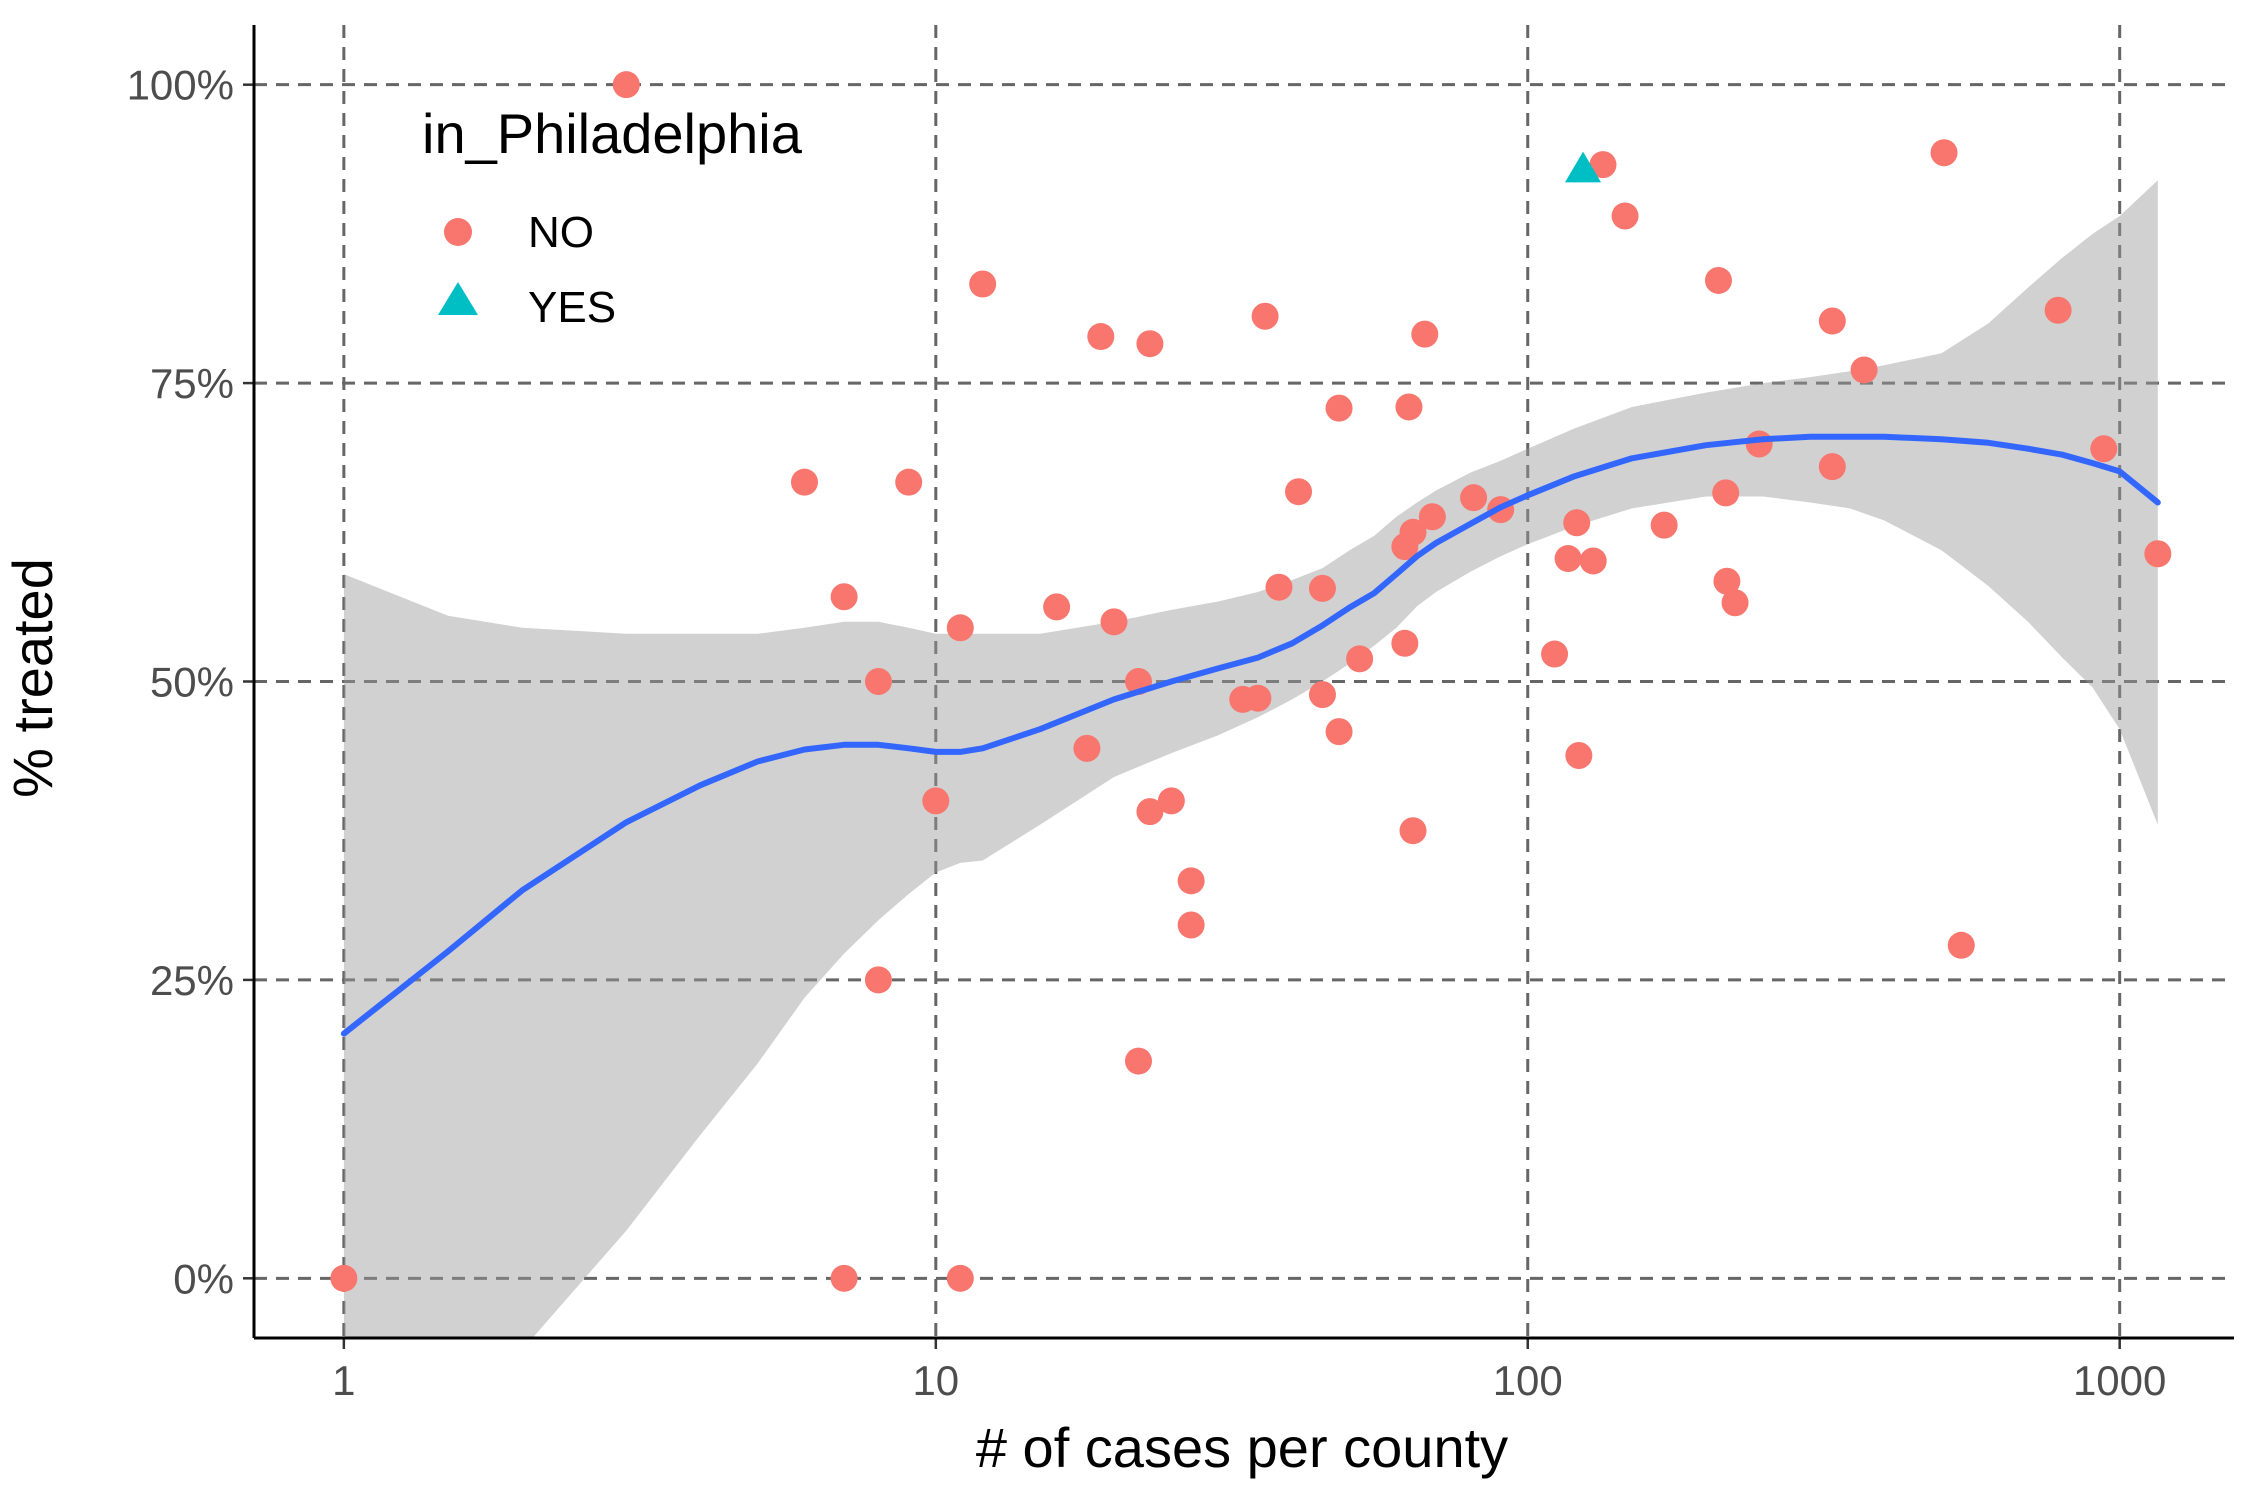 The width and height of the screenshot is (2254, 1504). I want to click on x-tick-label: 10, so click(935, 1380).